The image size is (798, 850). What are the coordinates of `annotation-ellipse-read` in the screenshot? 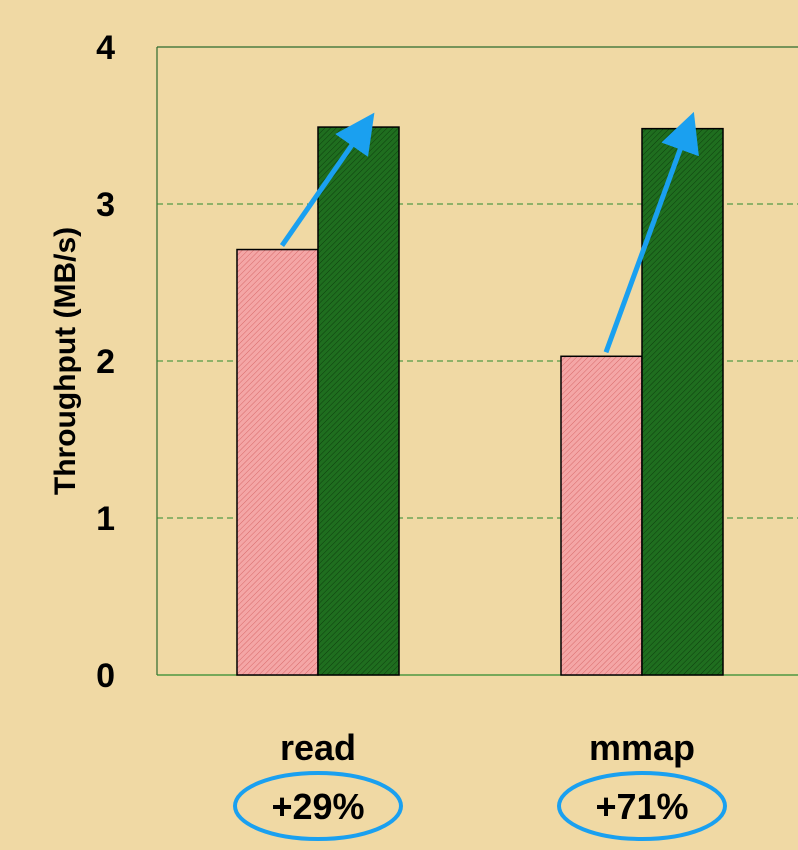 It's located at (318, 806).